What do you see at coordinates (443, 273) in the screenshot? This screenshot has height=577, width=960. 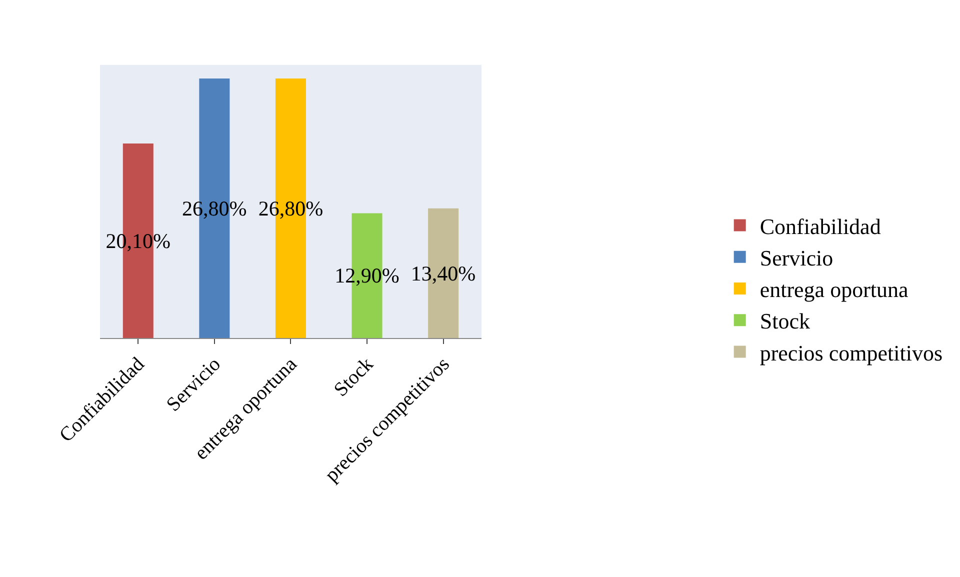 I see `data-label: 13,40%` at bounding box center [443, 273].